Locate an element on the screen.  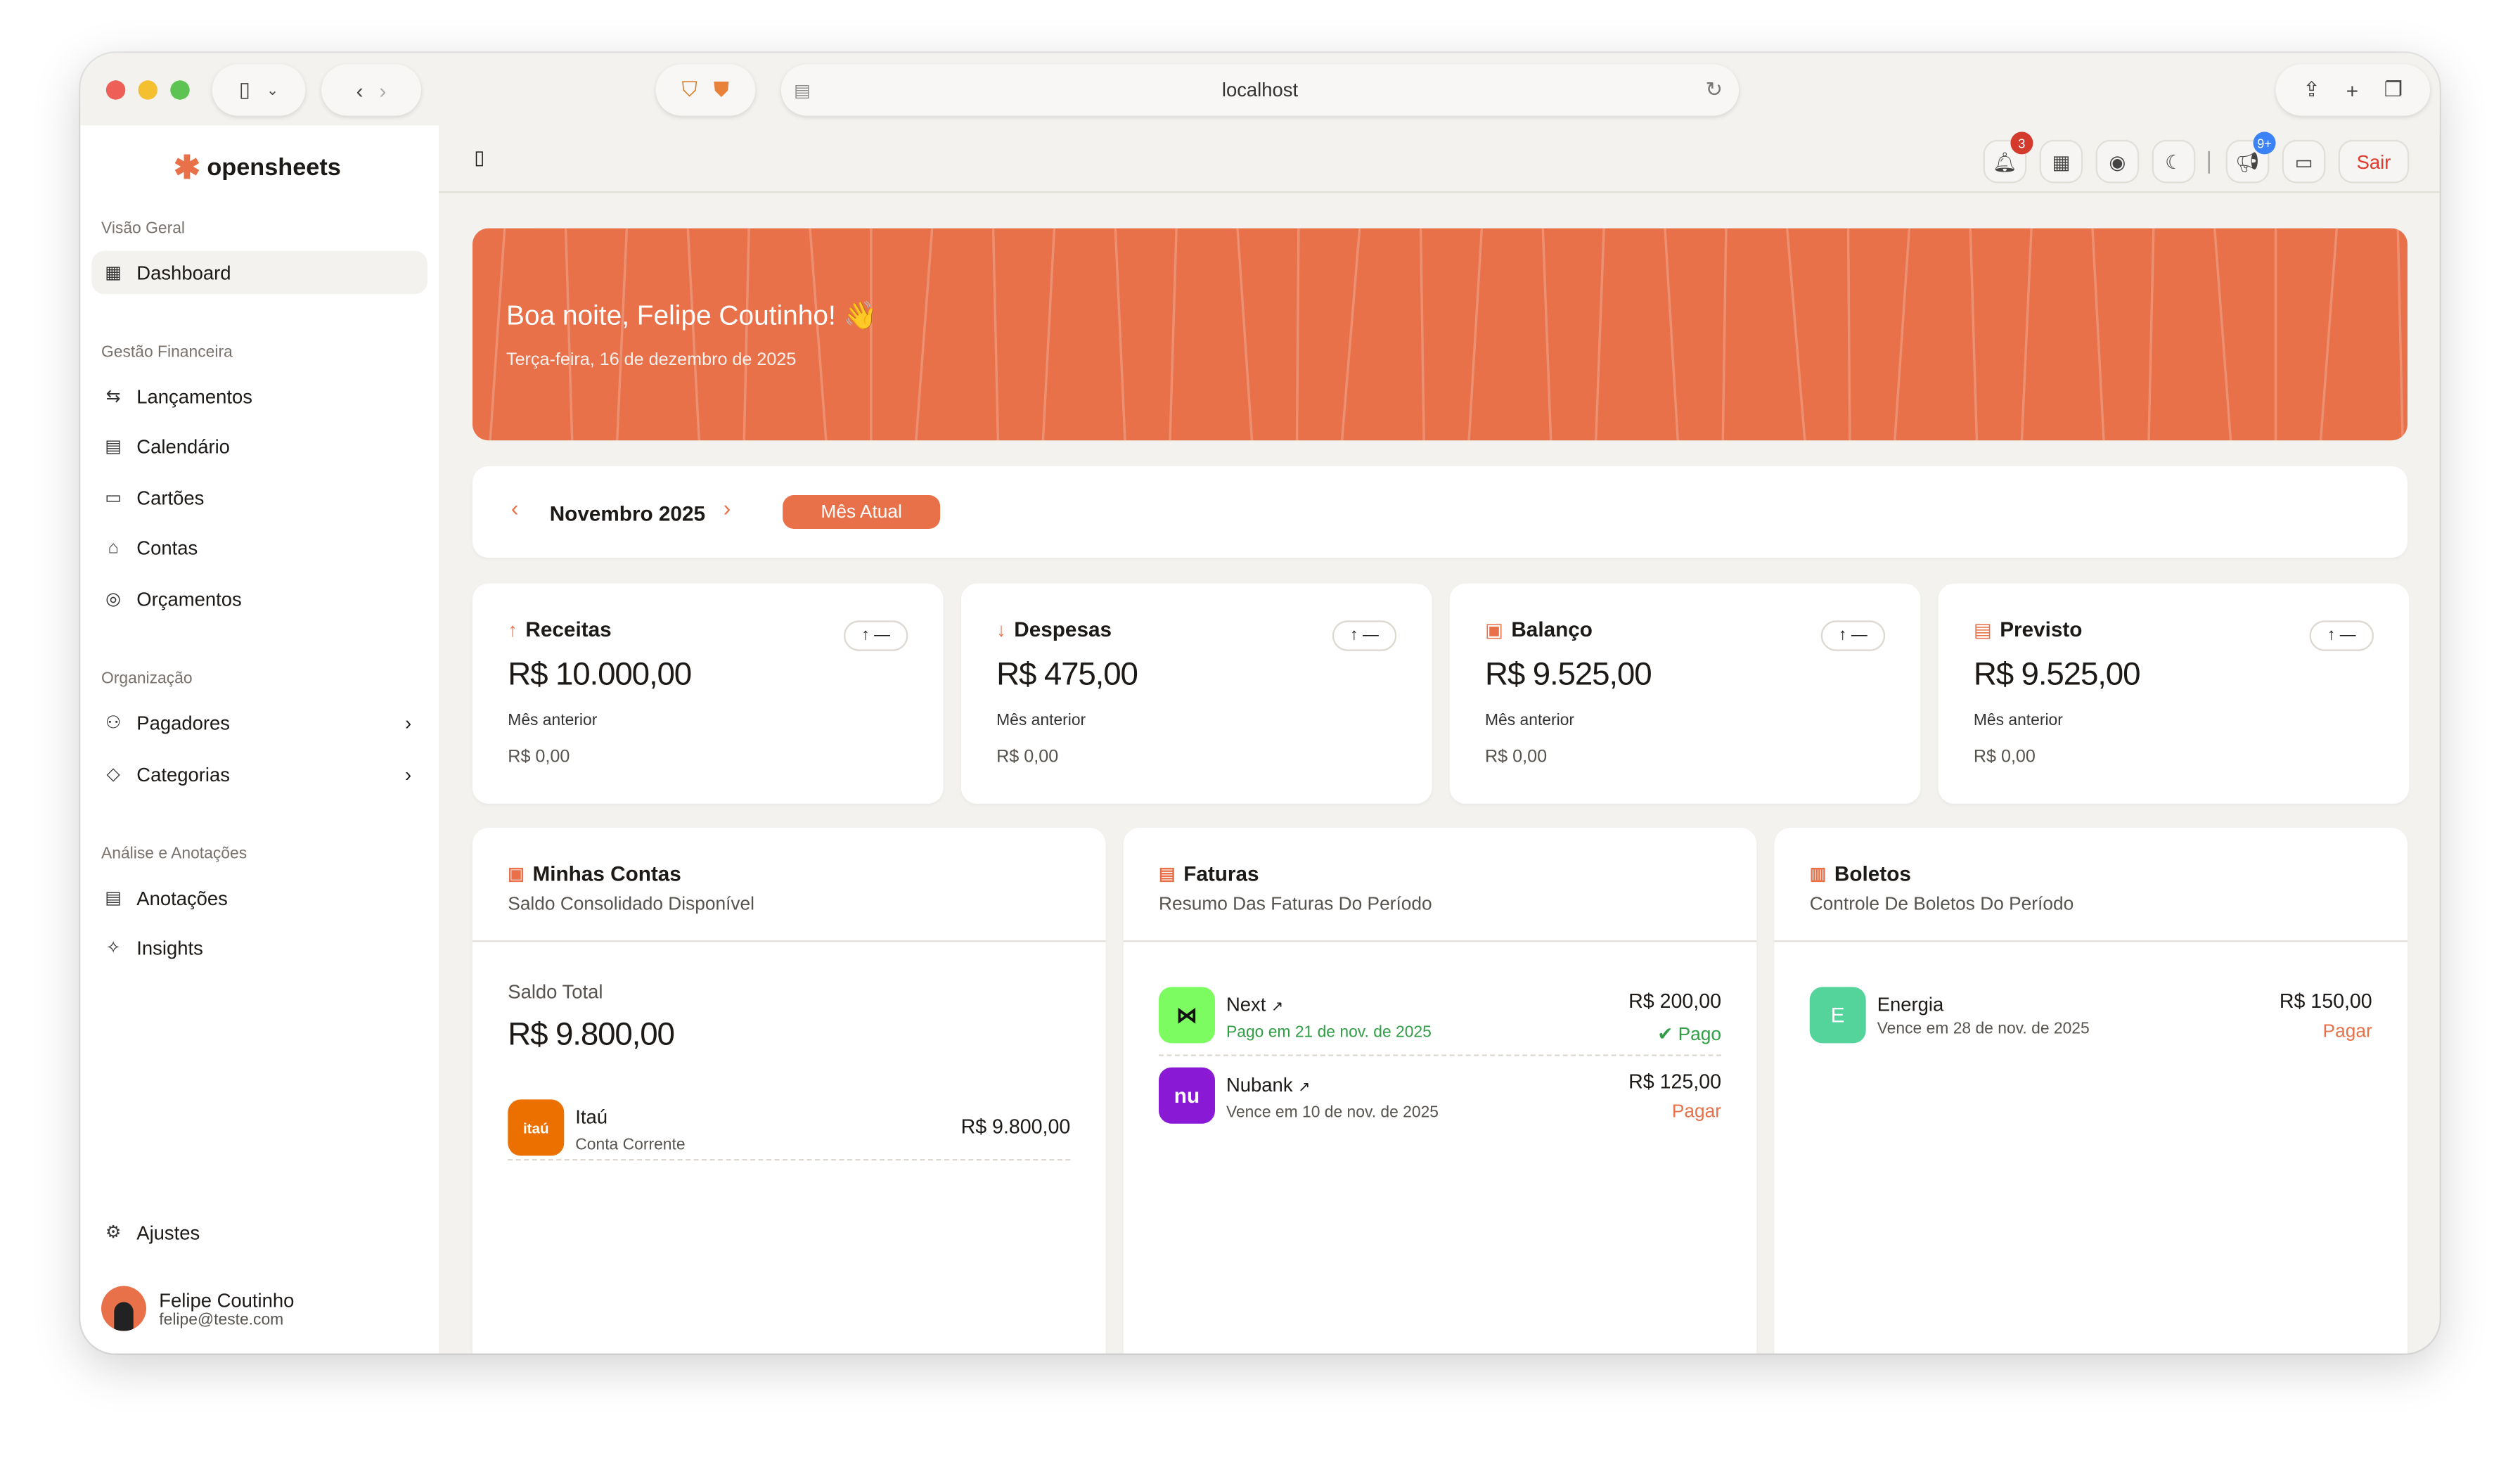
url-text: localhost is located at coordinates (1260, 89).